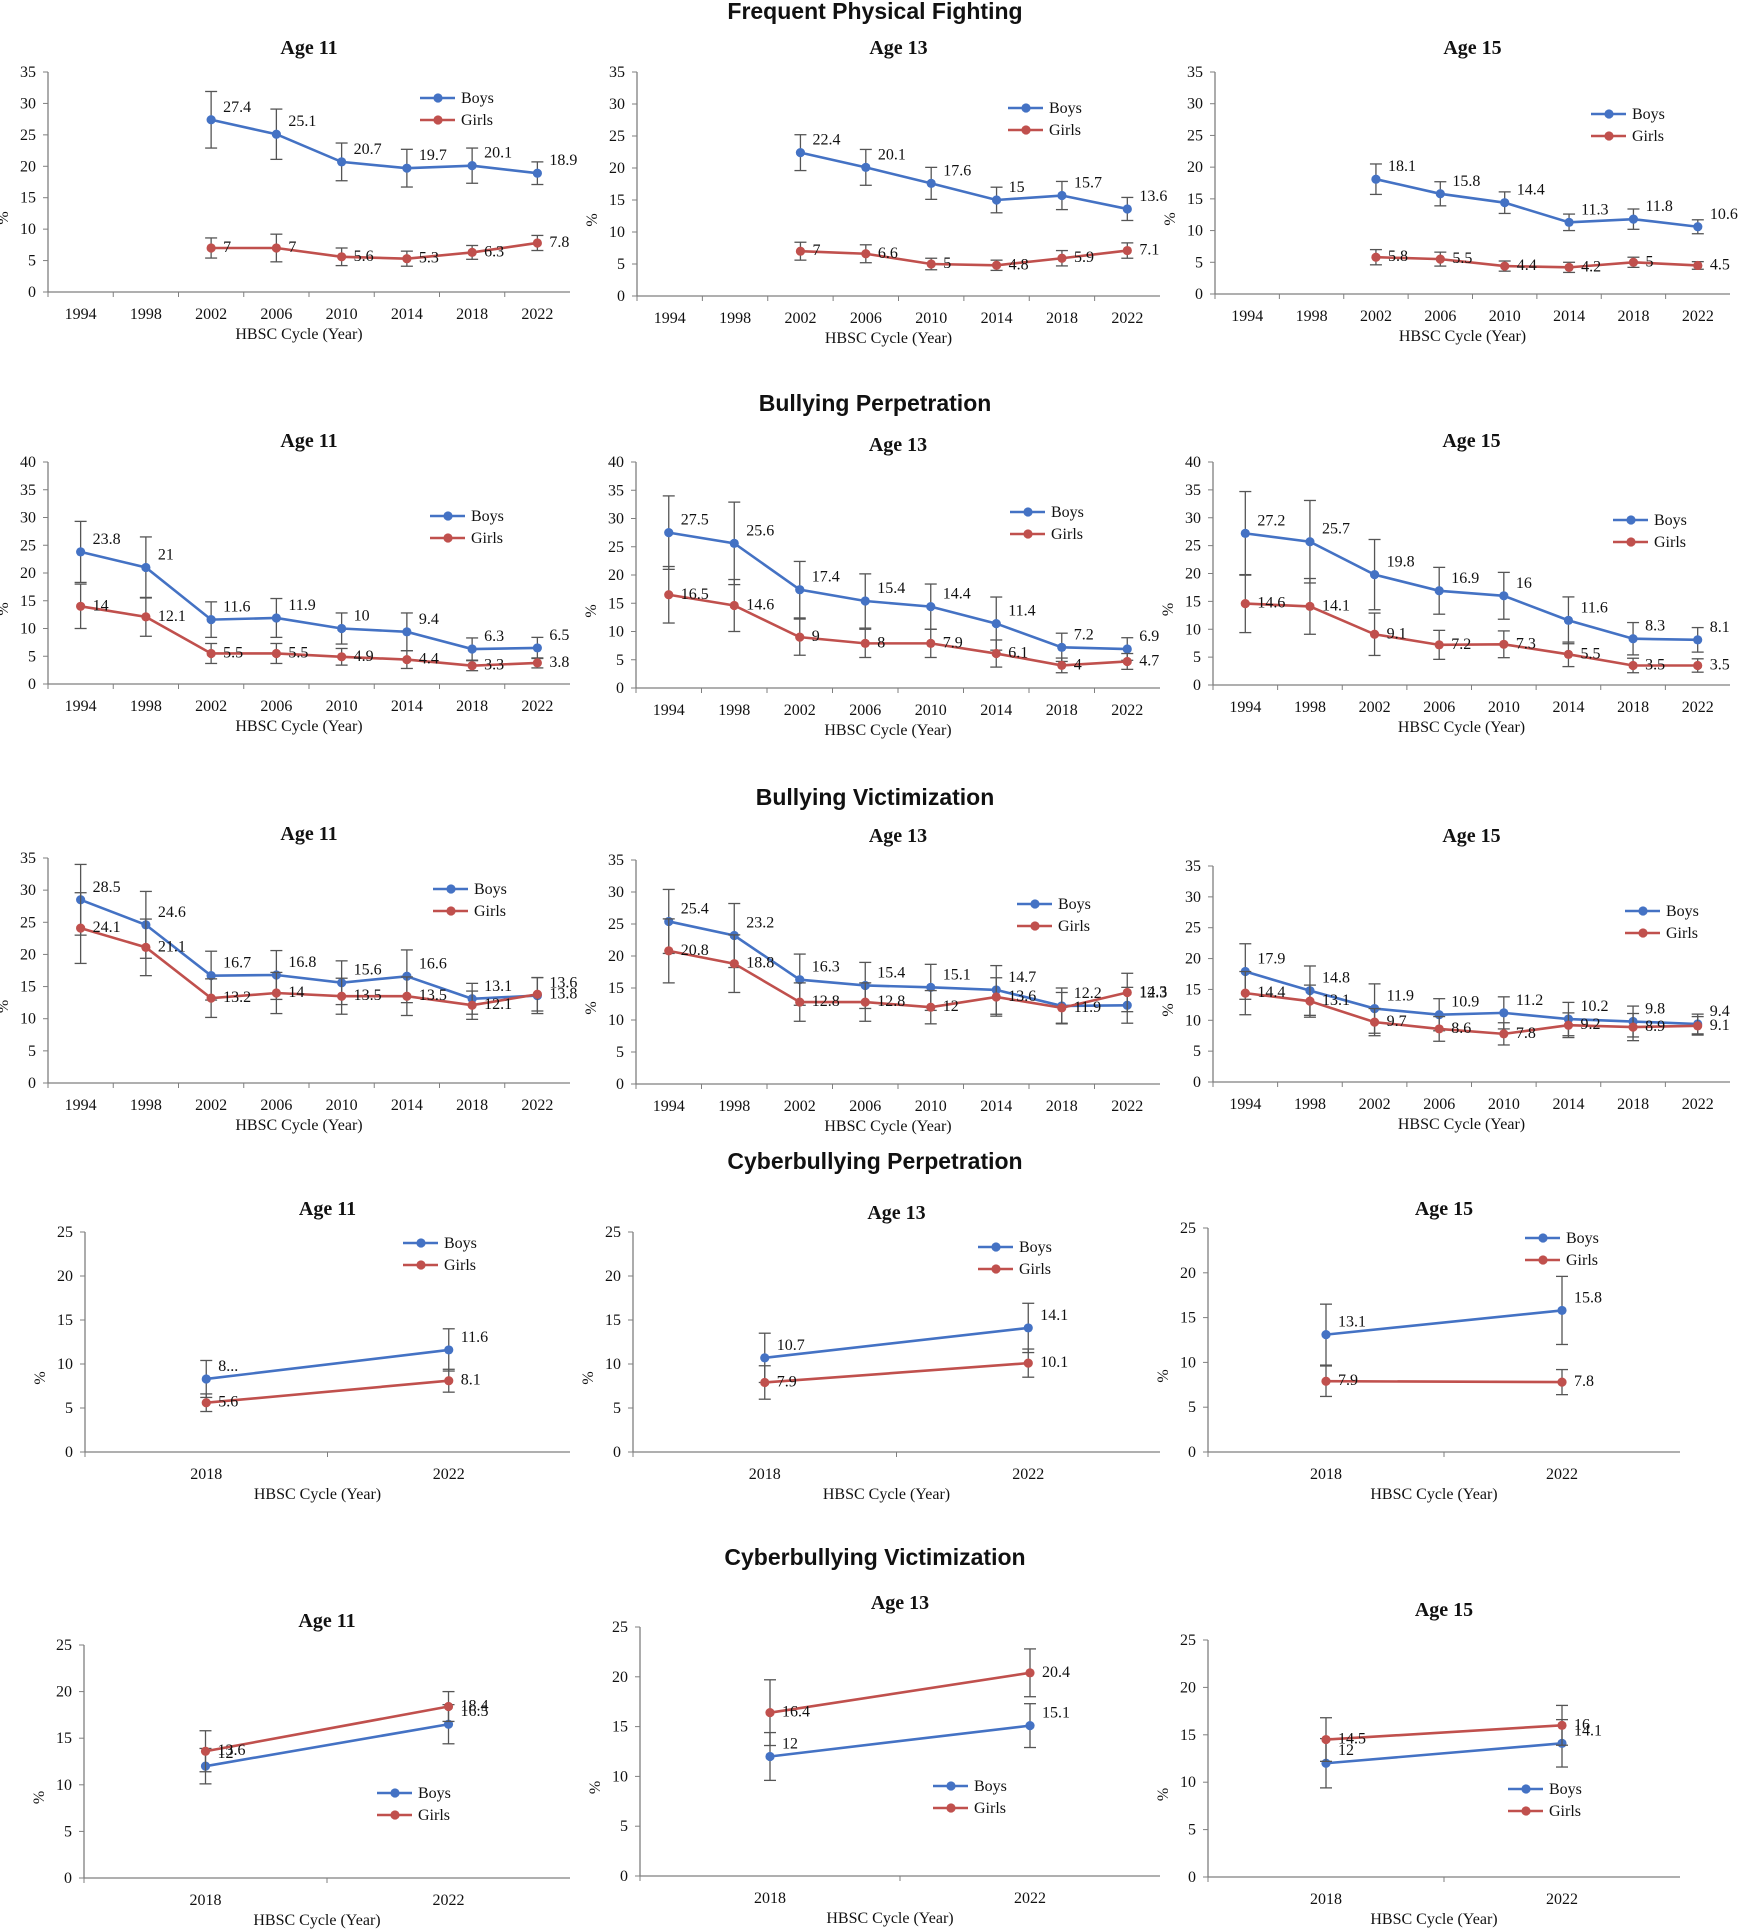 The height and width of the screenshot is (1929, 1750). I want to click on y-tick-label: 0, so click(1197, 1082).